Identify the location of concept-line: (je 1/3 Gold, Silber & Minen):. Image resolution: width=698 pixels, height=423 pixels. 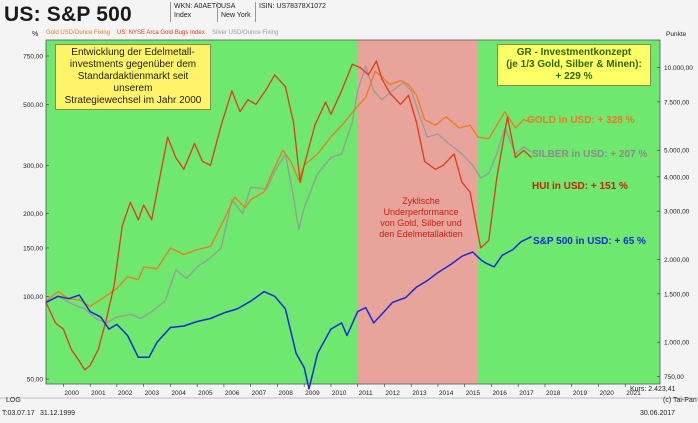
(574, 64).